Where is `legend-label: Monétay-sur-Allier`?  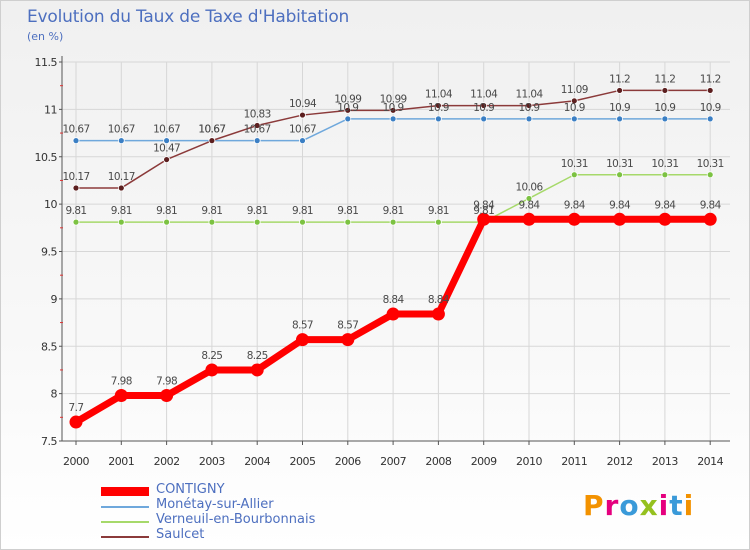 legend-label: Monétay-sur-Allier is located at coordinates (215, 504).